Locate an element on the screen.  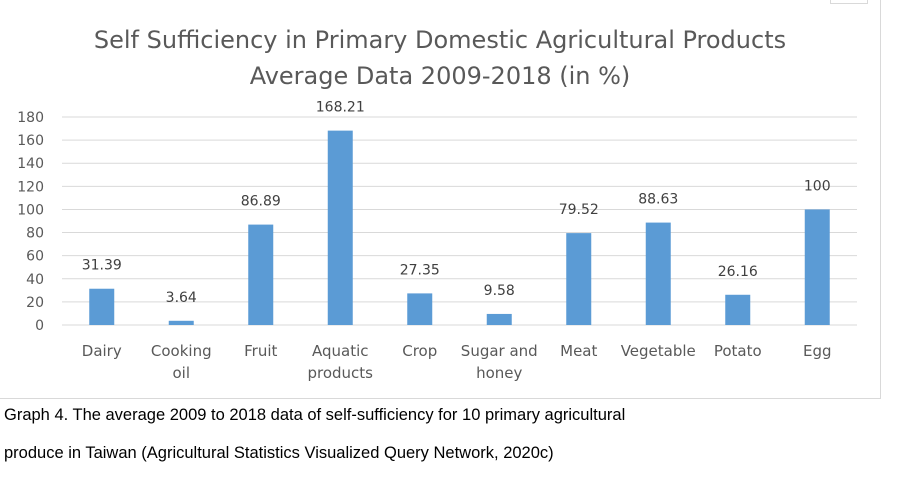
x-category-label: Potato is located at coordinates (738, 351).